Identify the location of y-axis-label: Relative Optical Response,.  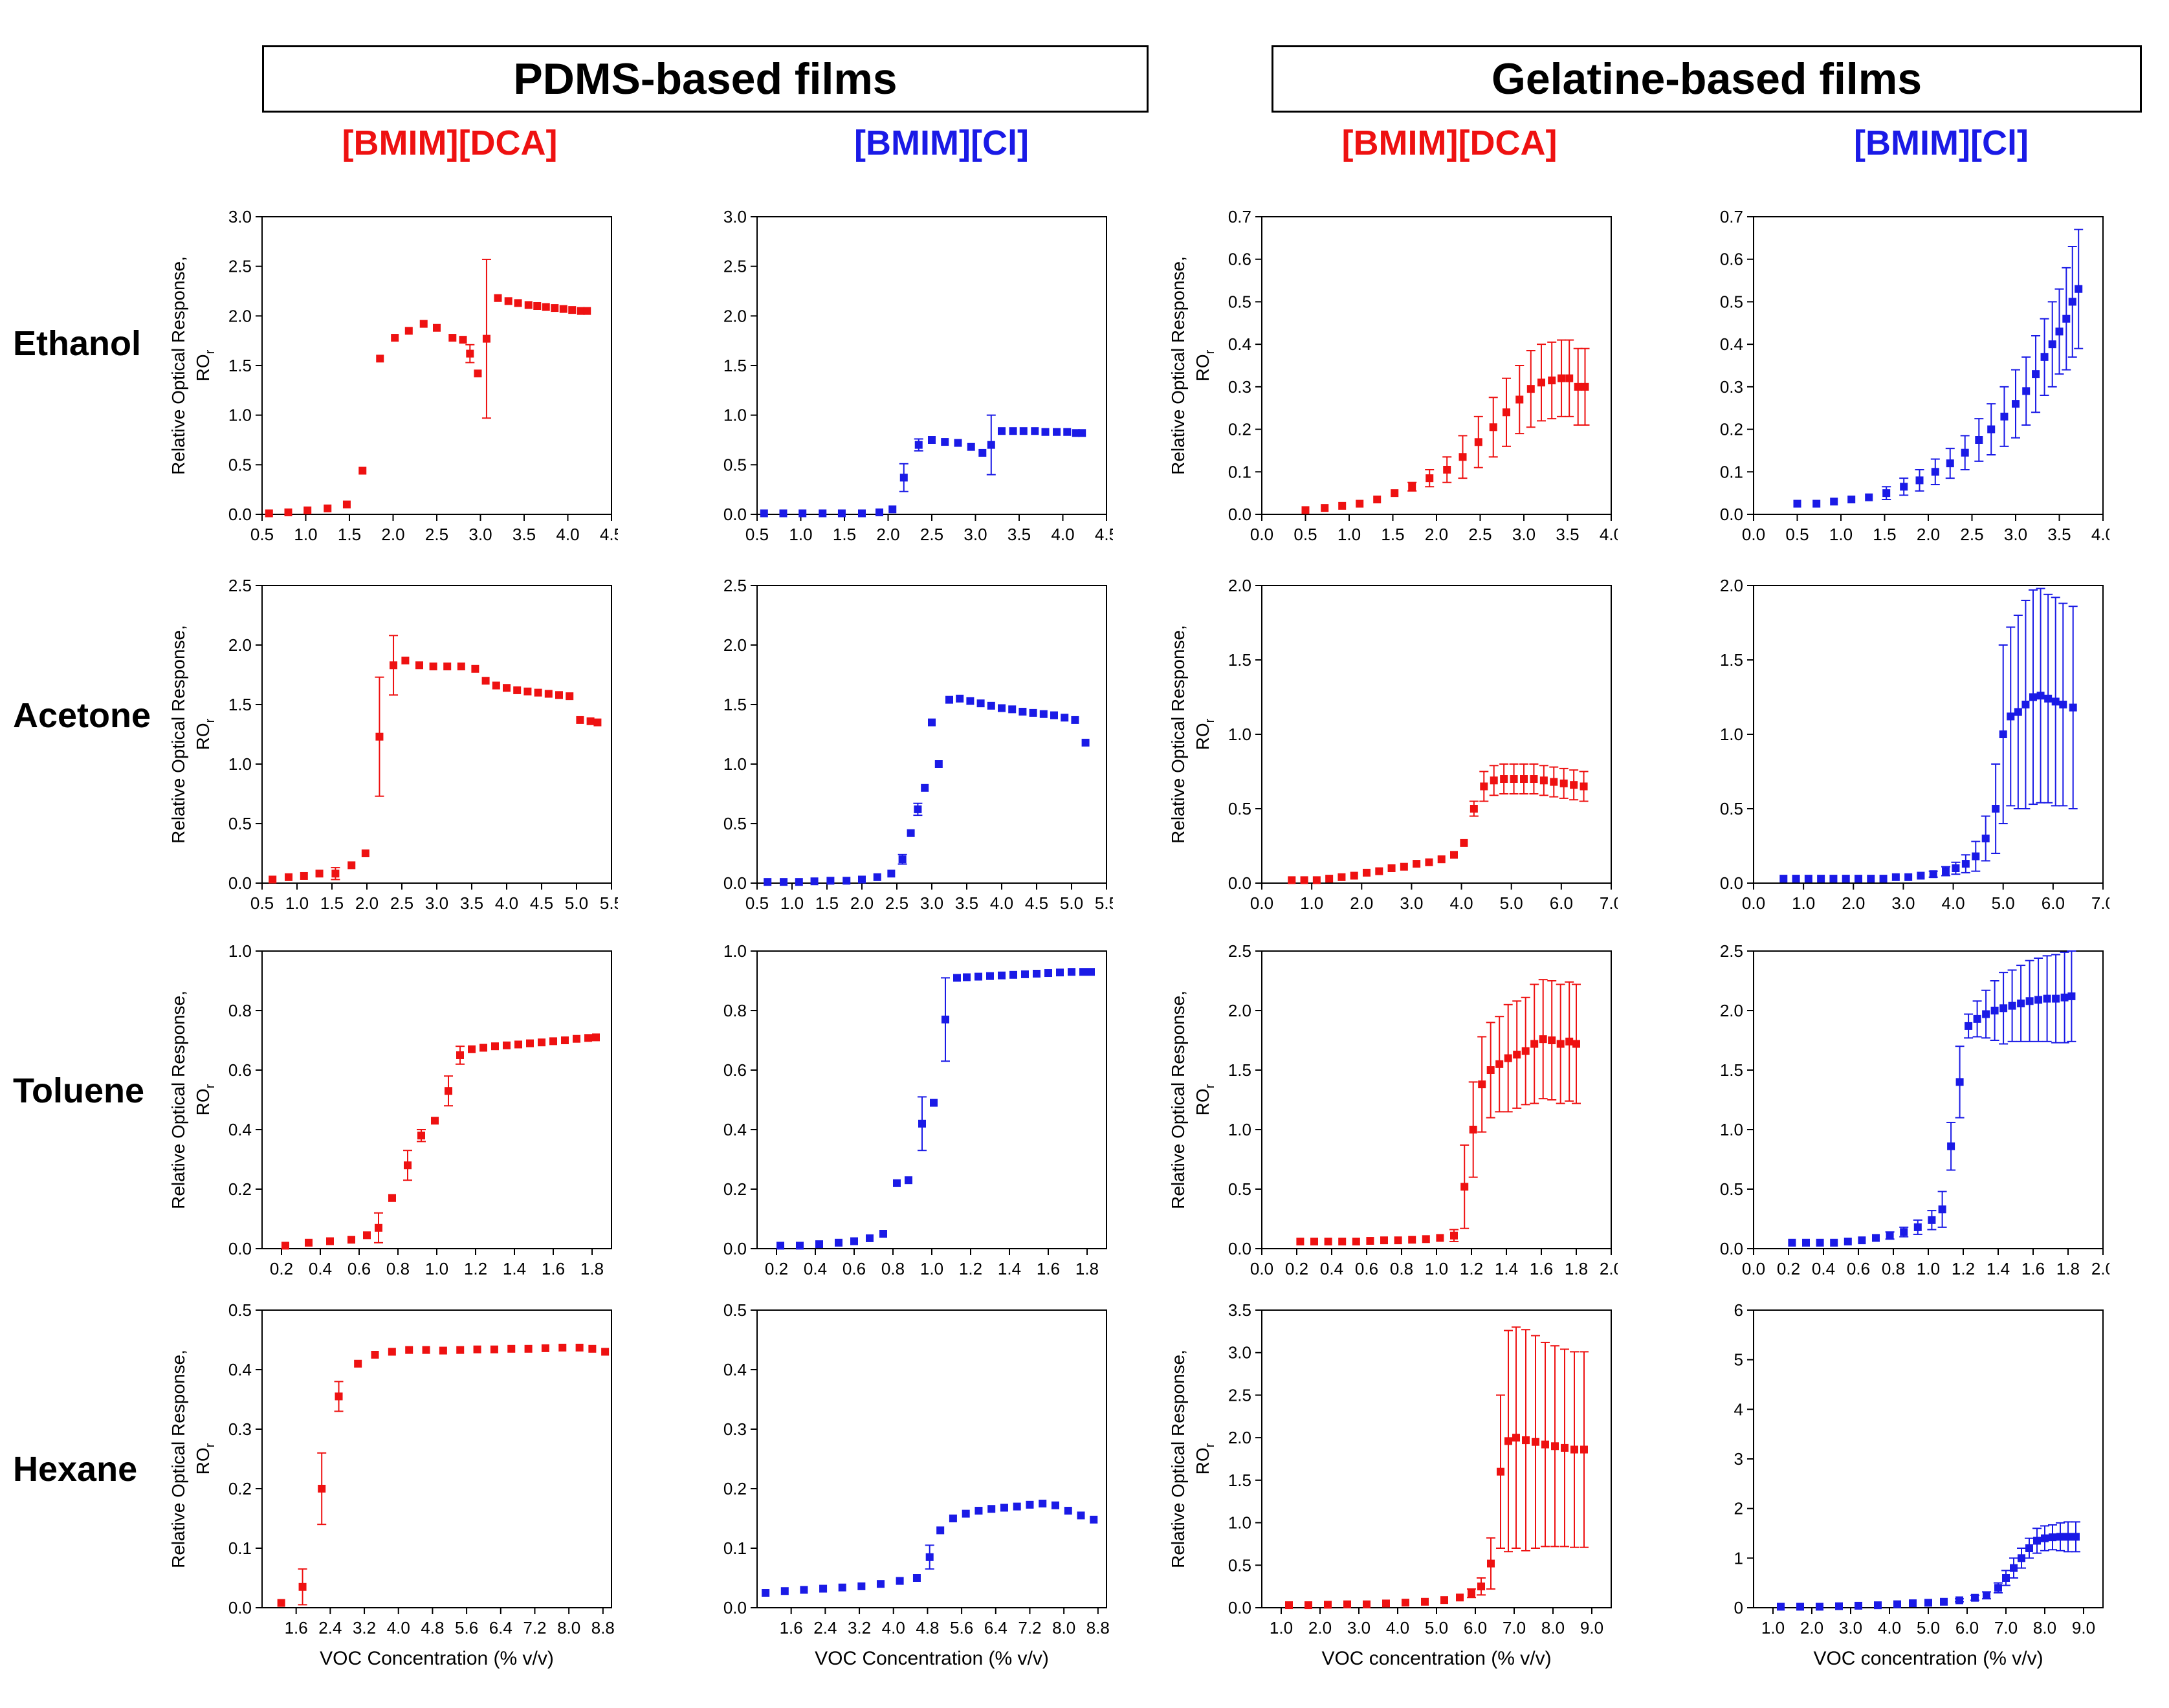
(178, 365).